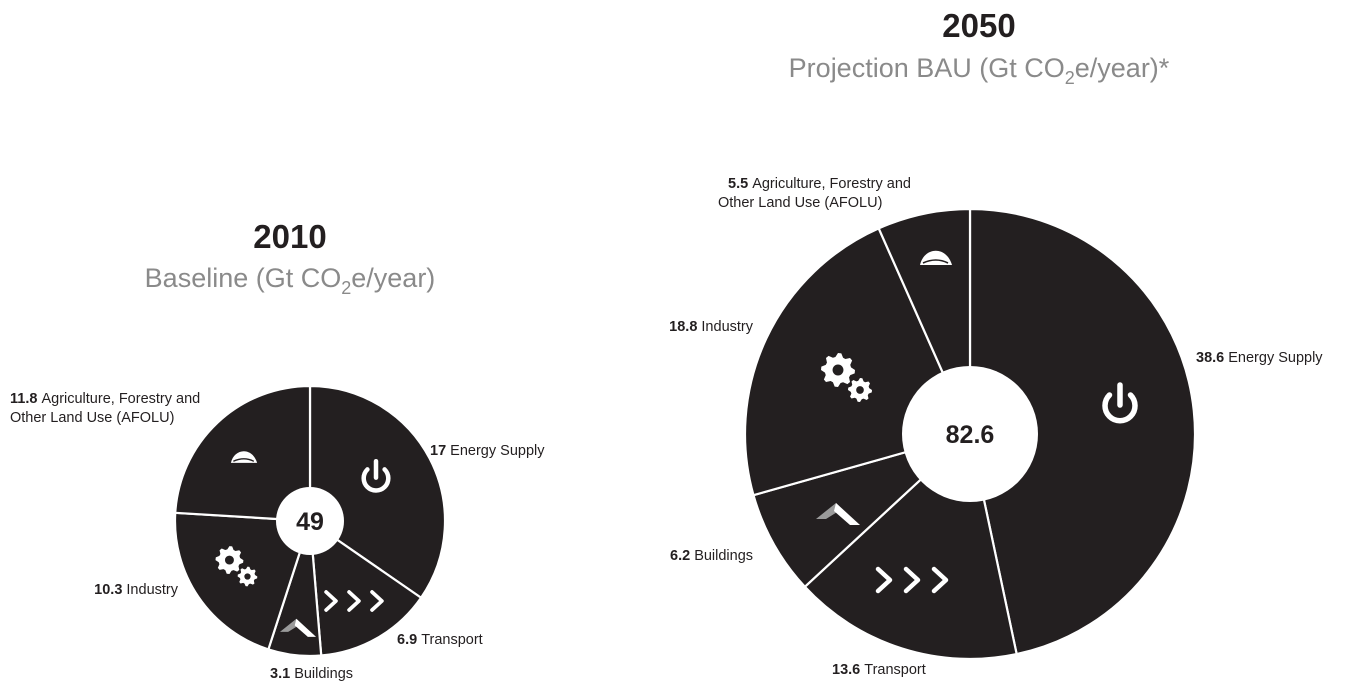  I want to click on slice-label: 6.9 Transport, so click(440, 640).